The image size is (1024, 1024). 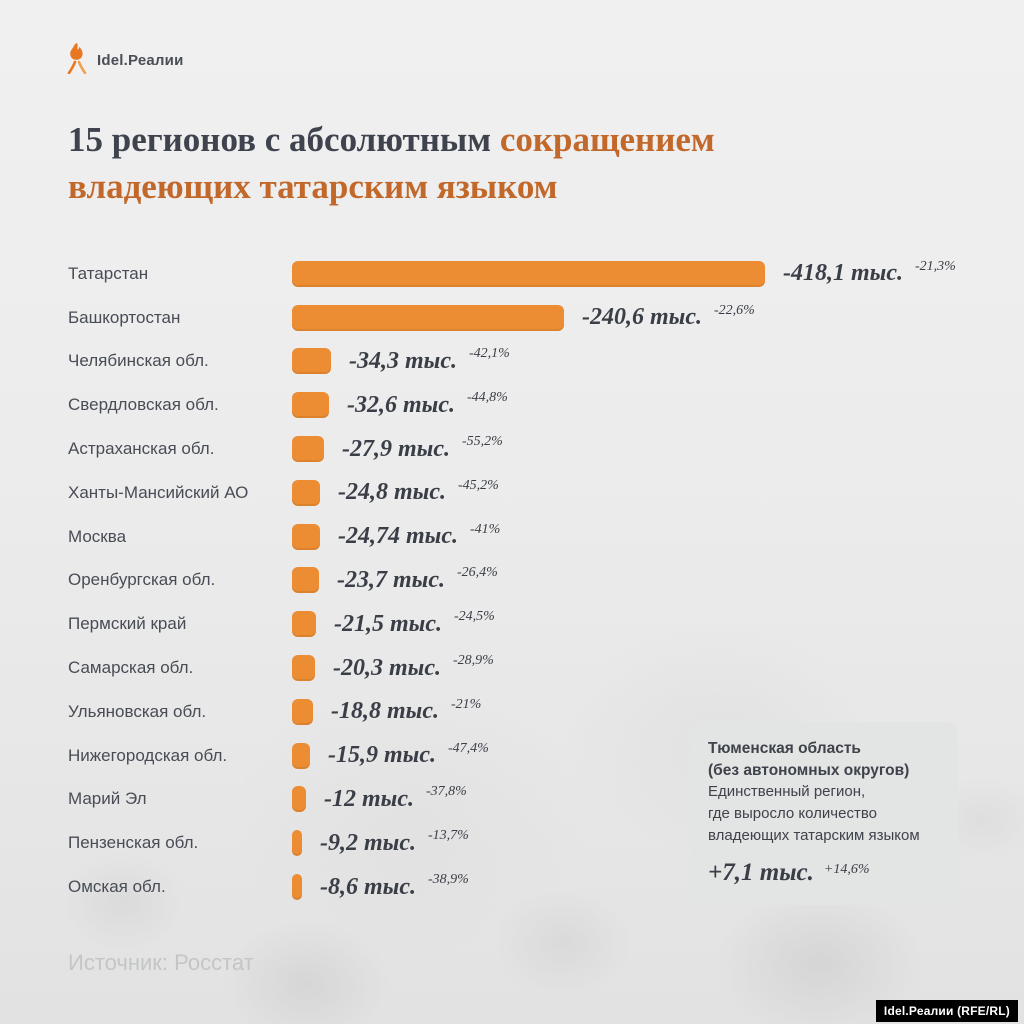 I want to click on callout-title: Тюменская область, so click(x=784, y=748).